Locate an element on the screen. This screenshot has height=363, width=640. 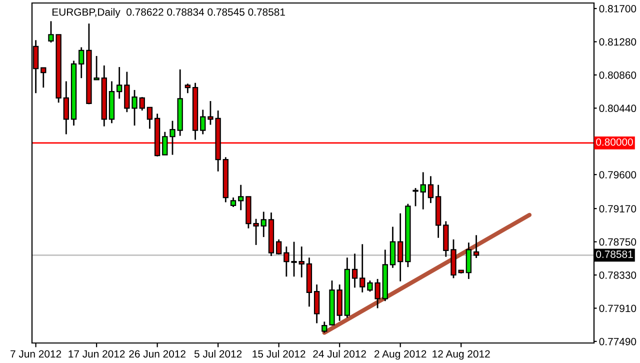
x-tick-label: 12 Aug 2012 is located at coordinates (461, 355).